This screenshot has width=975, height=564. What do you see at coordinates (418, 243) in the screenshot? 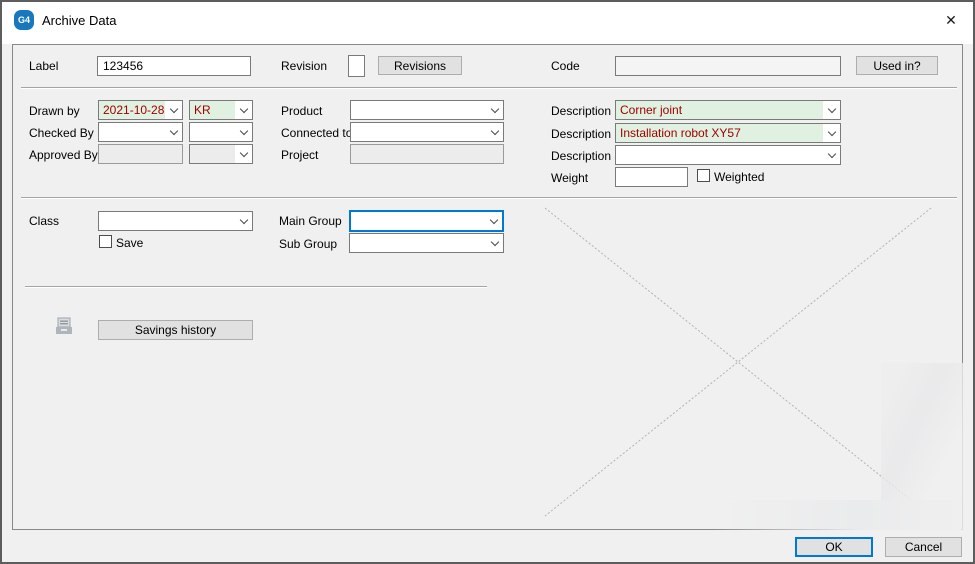
I see `sub-group-value` at bounding box center [418, 243].